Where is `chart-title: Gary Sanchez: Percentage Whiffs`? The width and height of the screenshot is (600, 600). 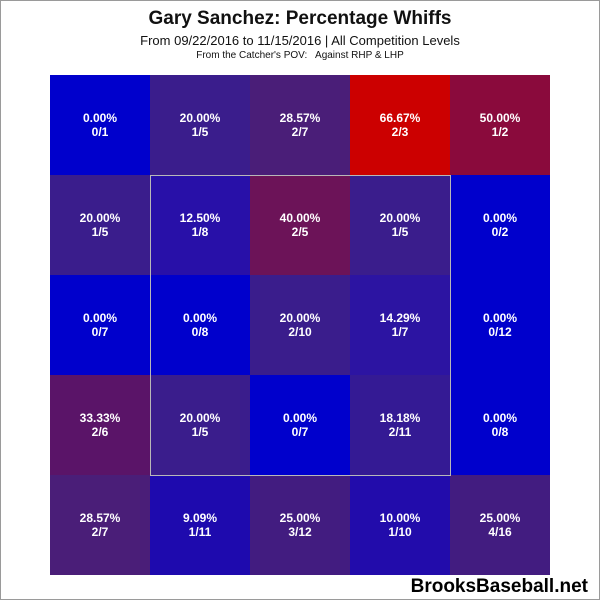 chart-title: Gary Sanchez: Percentage Whiffs is located at coordinates (300, 18).